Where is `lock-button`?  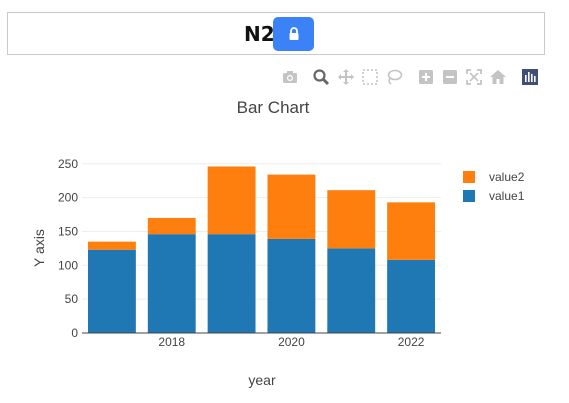
lock-button is located at coordinates (293, 34).